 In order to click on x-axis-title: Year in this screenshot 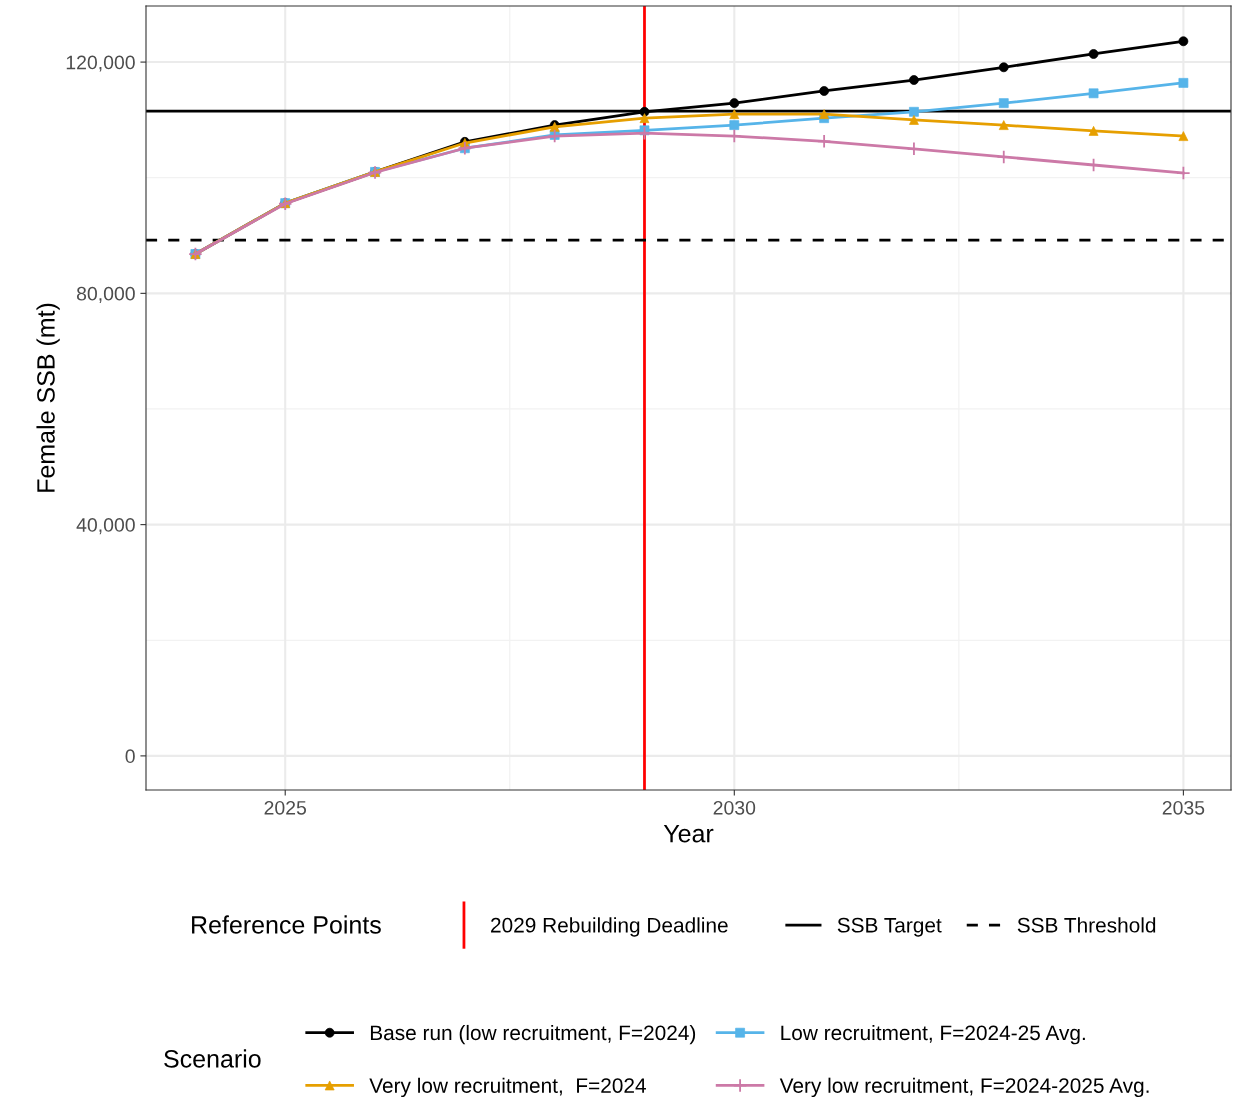, I will do `click(688, 834)`.